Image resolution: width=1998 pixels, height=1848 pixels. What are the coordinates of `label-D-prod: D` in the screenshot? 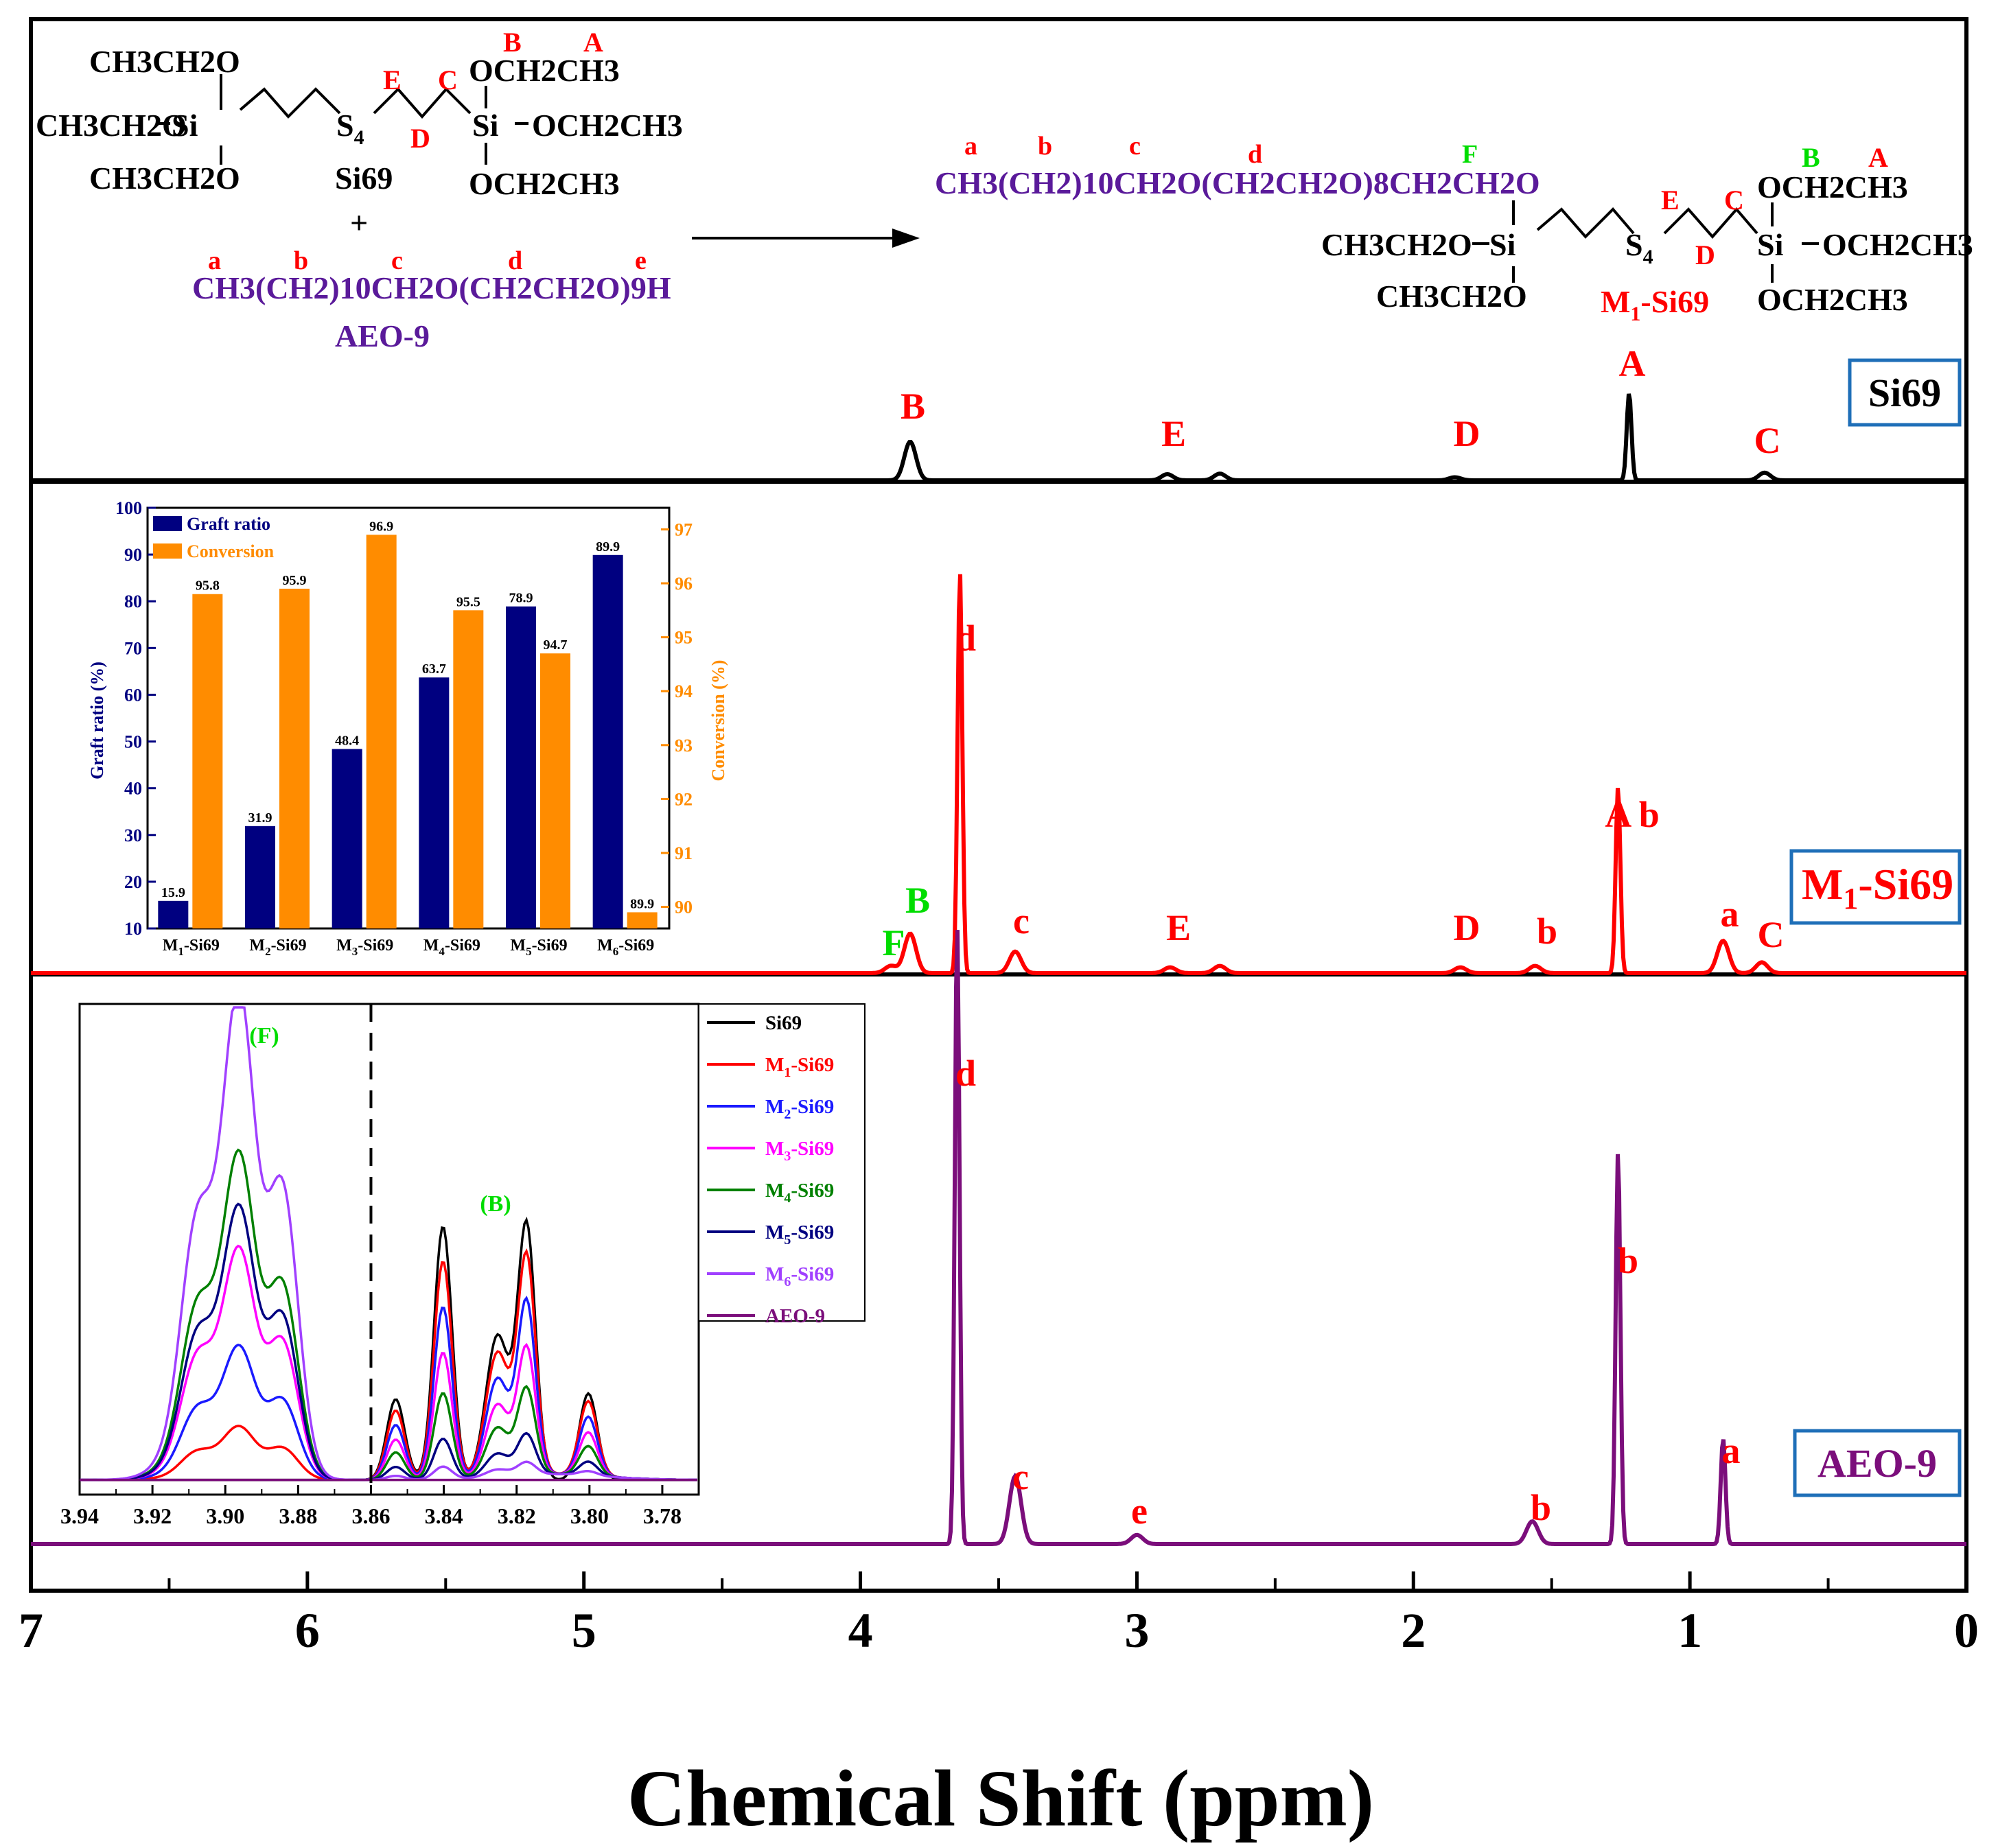 It's located at (1705, 254).